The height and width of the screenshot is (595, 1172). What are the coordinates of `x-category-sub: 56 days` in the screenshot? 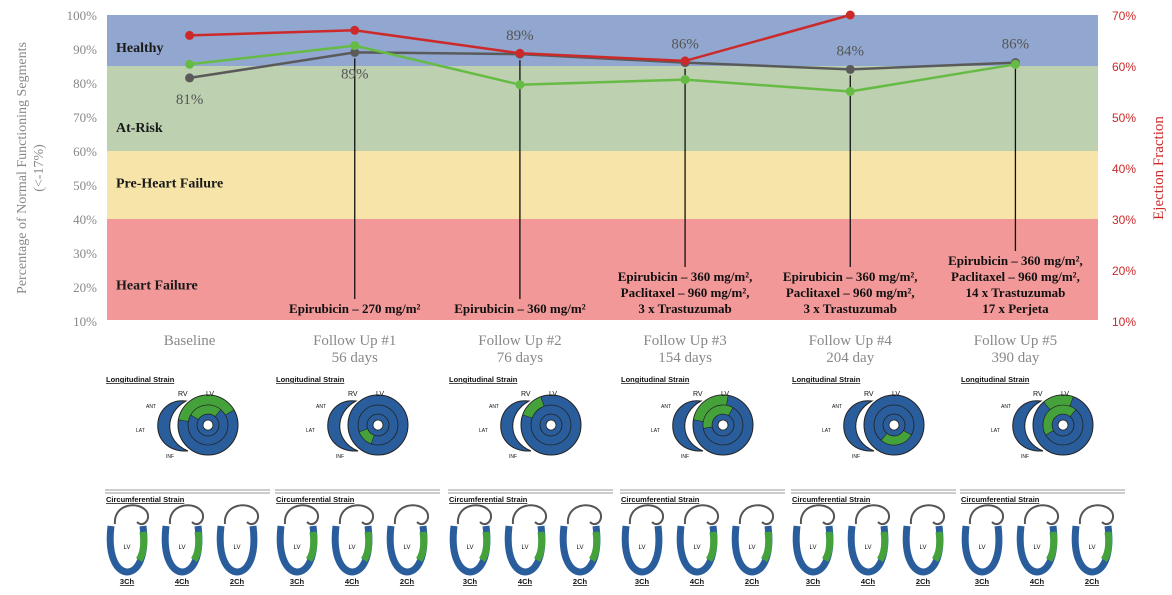 It's located at (355, 358).